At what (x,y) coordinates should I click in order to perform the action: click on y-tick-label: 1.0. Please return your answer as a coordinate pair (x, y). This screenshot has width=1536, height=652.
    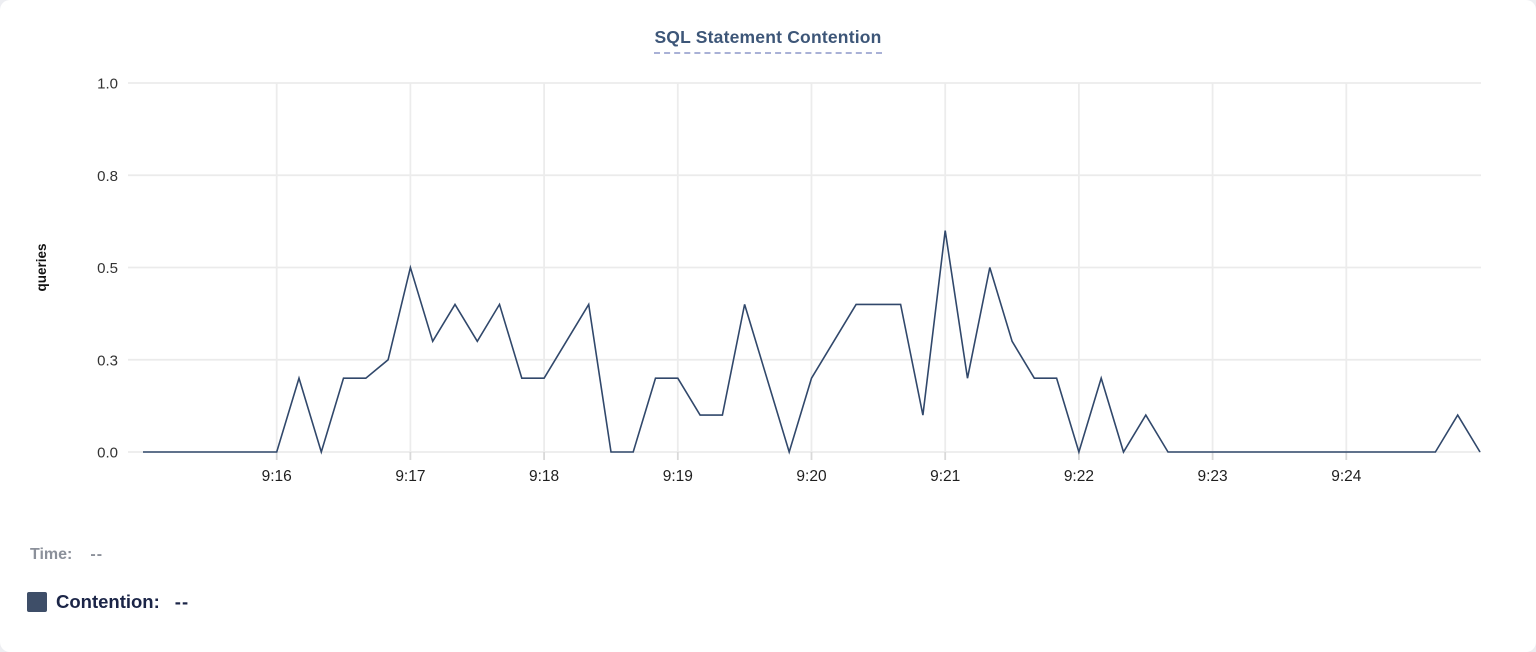
    Looking at the image, I should click on (107, 84).